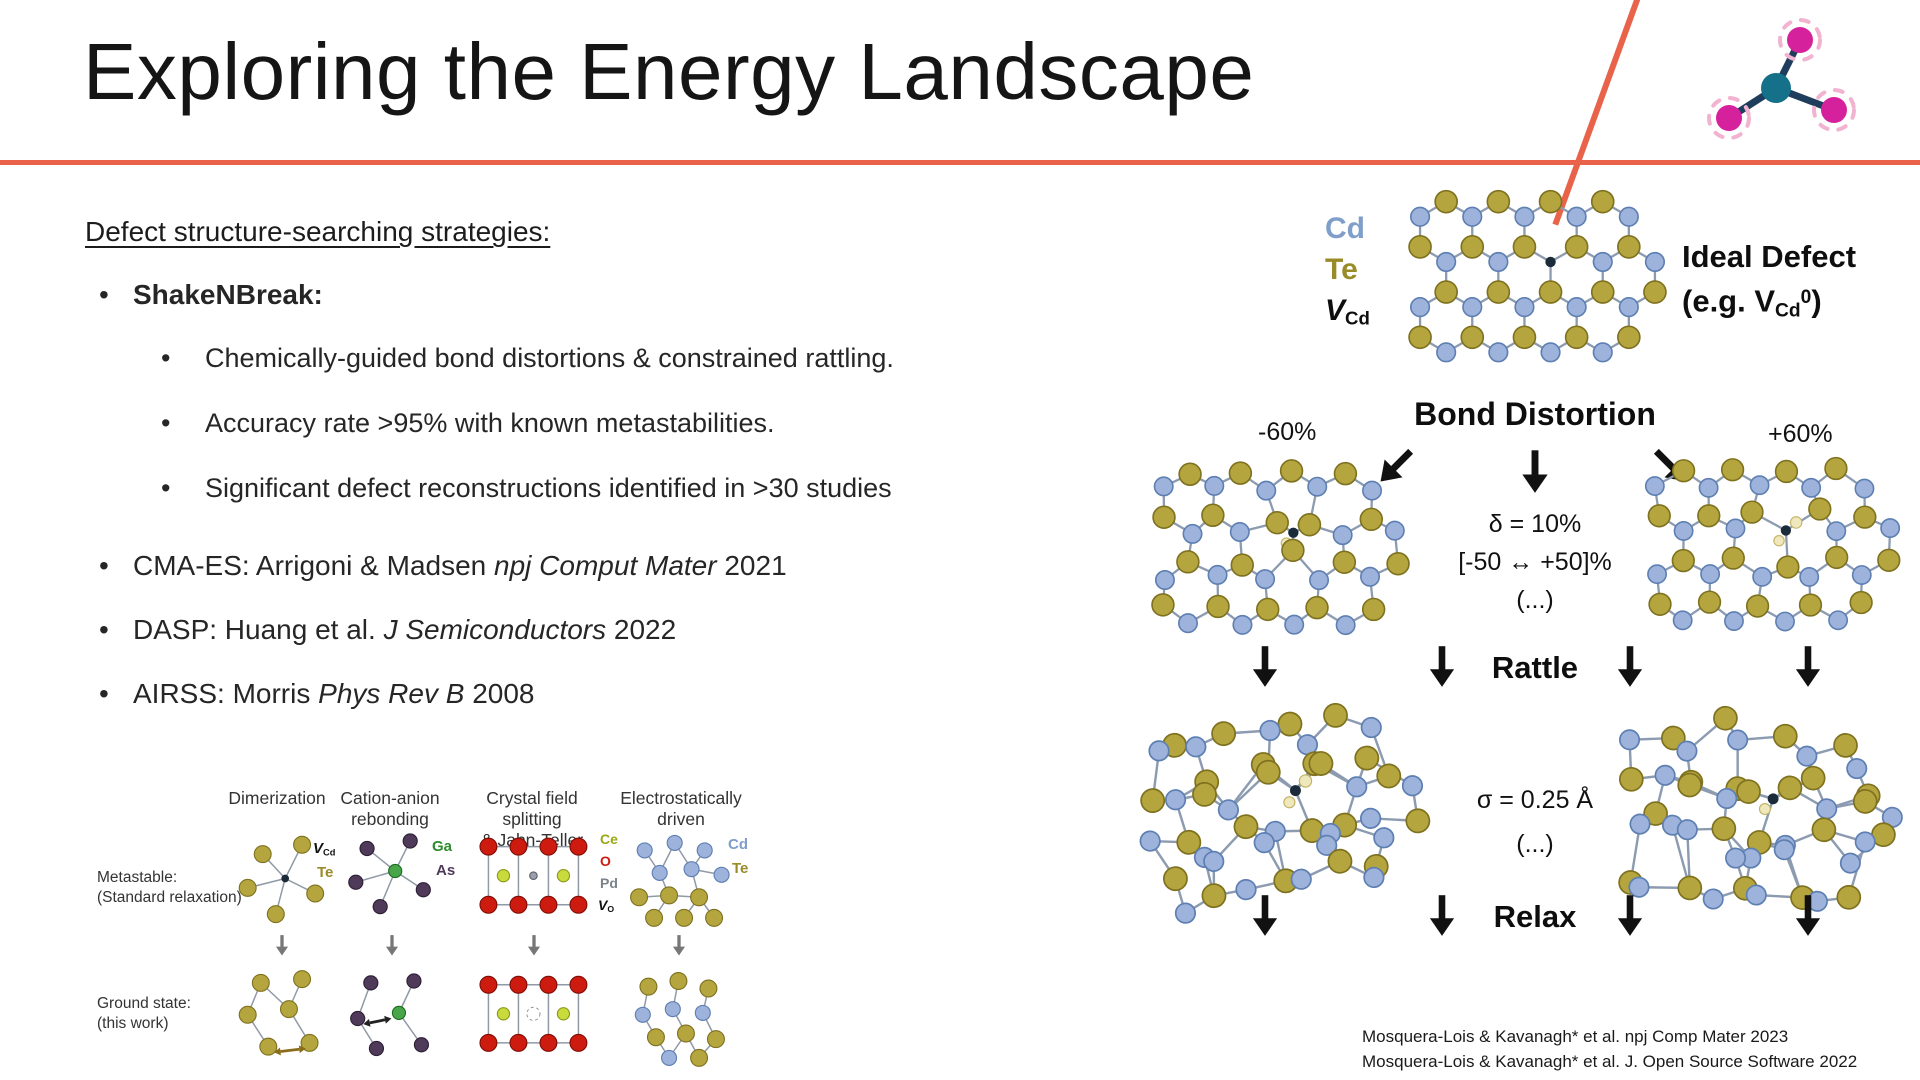  Describe the element at coordinates (1788, 311) in the screenshot. I see `ideal-sub: Cd` at that location.